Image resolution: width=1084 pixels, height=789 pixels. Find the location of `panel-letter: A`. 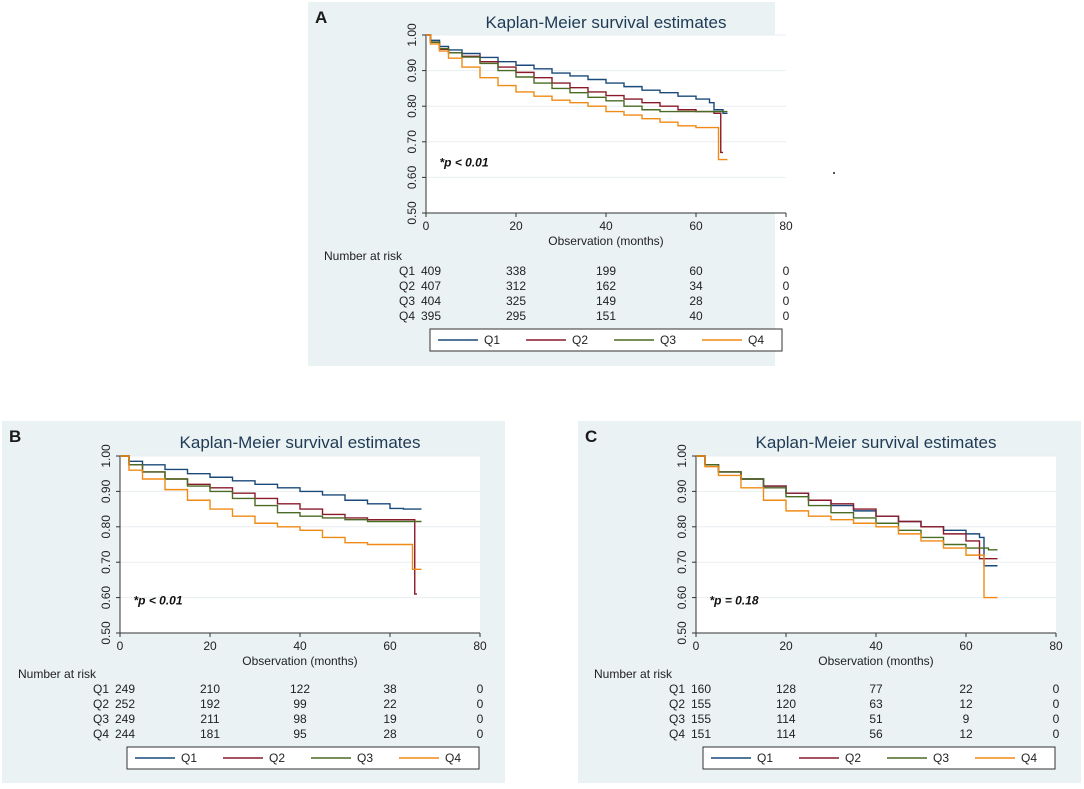

panel-letter: A is located at coordinates (321, 17).